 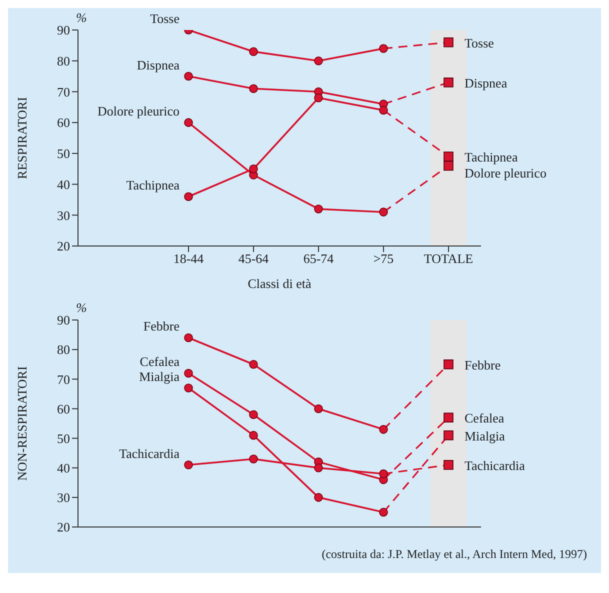 What do you see at coordinates (494, 465) in the screenshot?
I see `text: Tachicardia` at bounding box center [494, 465].